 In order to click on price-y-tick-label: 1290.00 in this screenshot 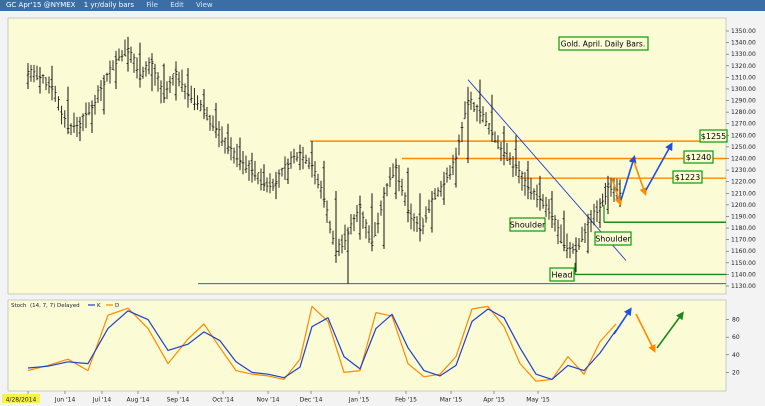, I will do `click(743, 101)`.